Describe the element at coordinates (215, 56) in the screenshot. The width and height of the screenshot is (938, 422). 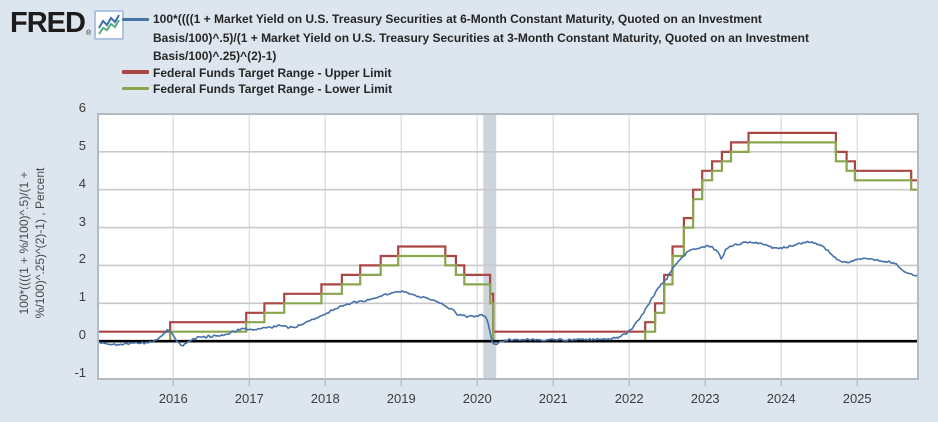
I see `legend-label-line: Basis/100)^.25)^(2)-1)` at that location.